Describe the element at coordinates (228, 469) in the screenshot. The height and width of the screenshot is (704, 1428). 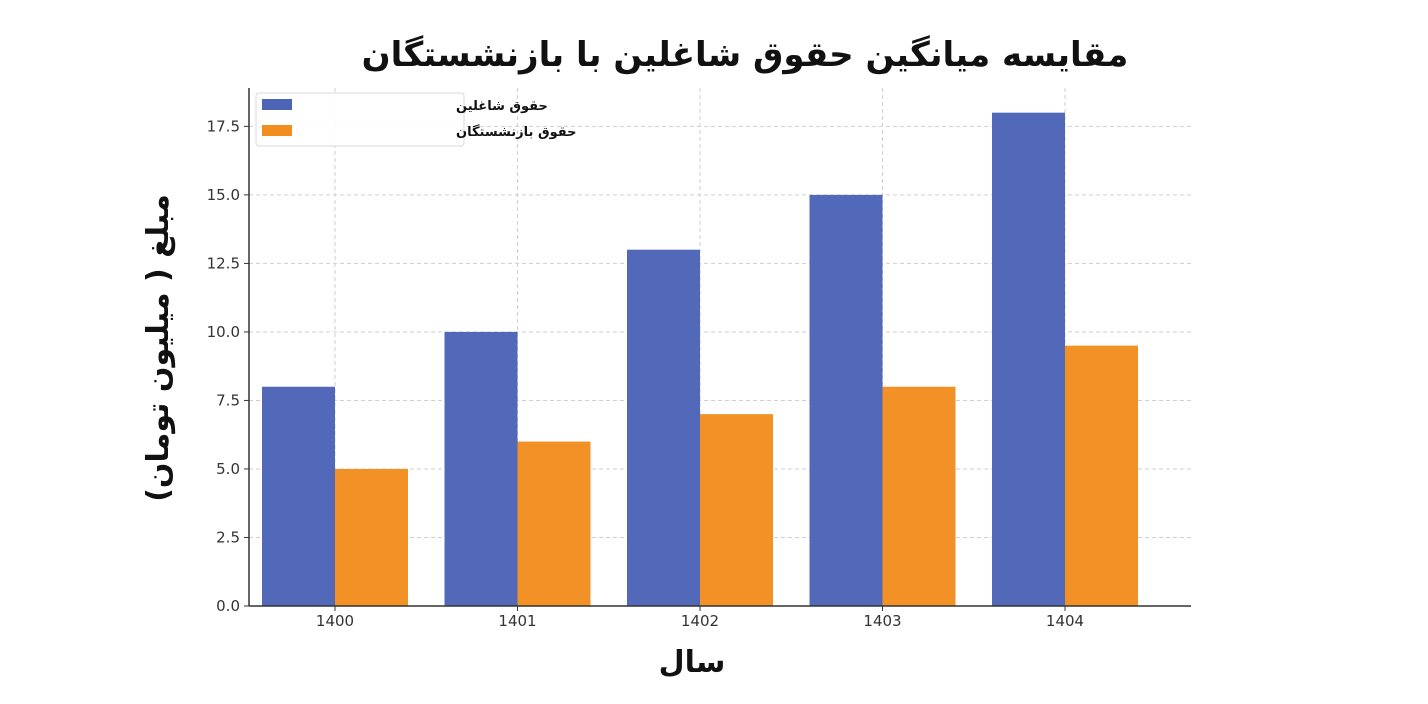
I see `y-tick-label: 5.0` at that location.